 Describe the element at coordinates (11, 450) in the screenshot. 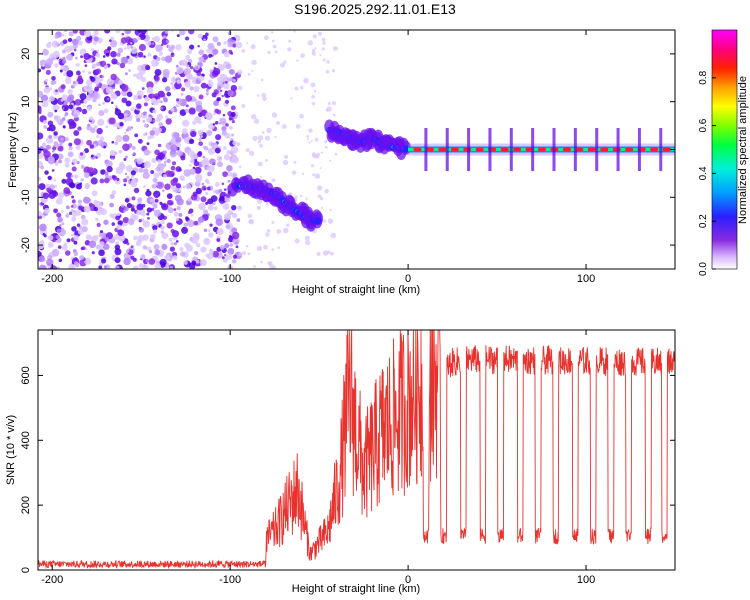

I see `snr-y-axis-label: SNR (10 * v/v)` at that location.